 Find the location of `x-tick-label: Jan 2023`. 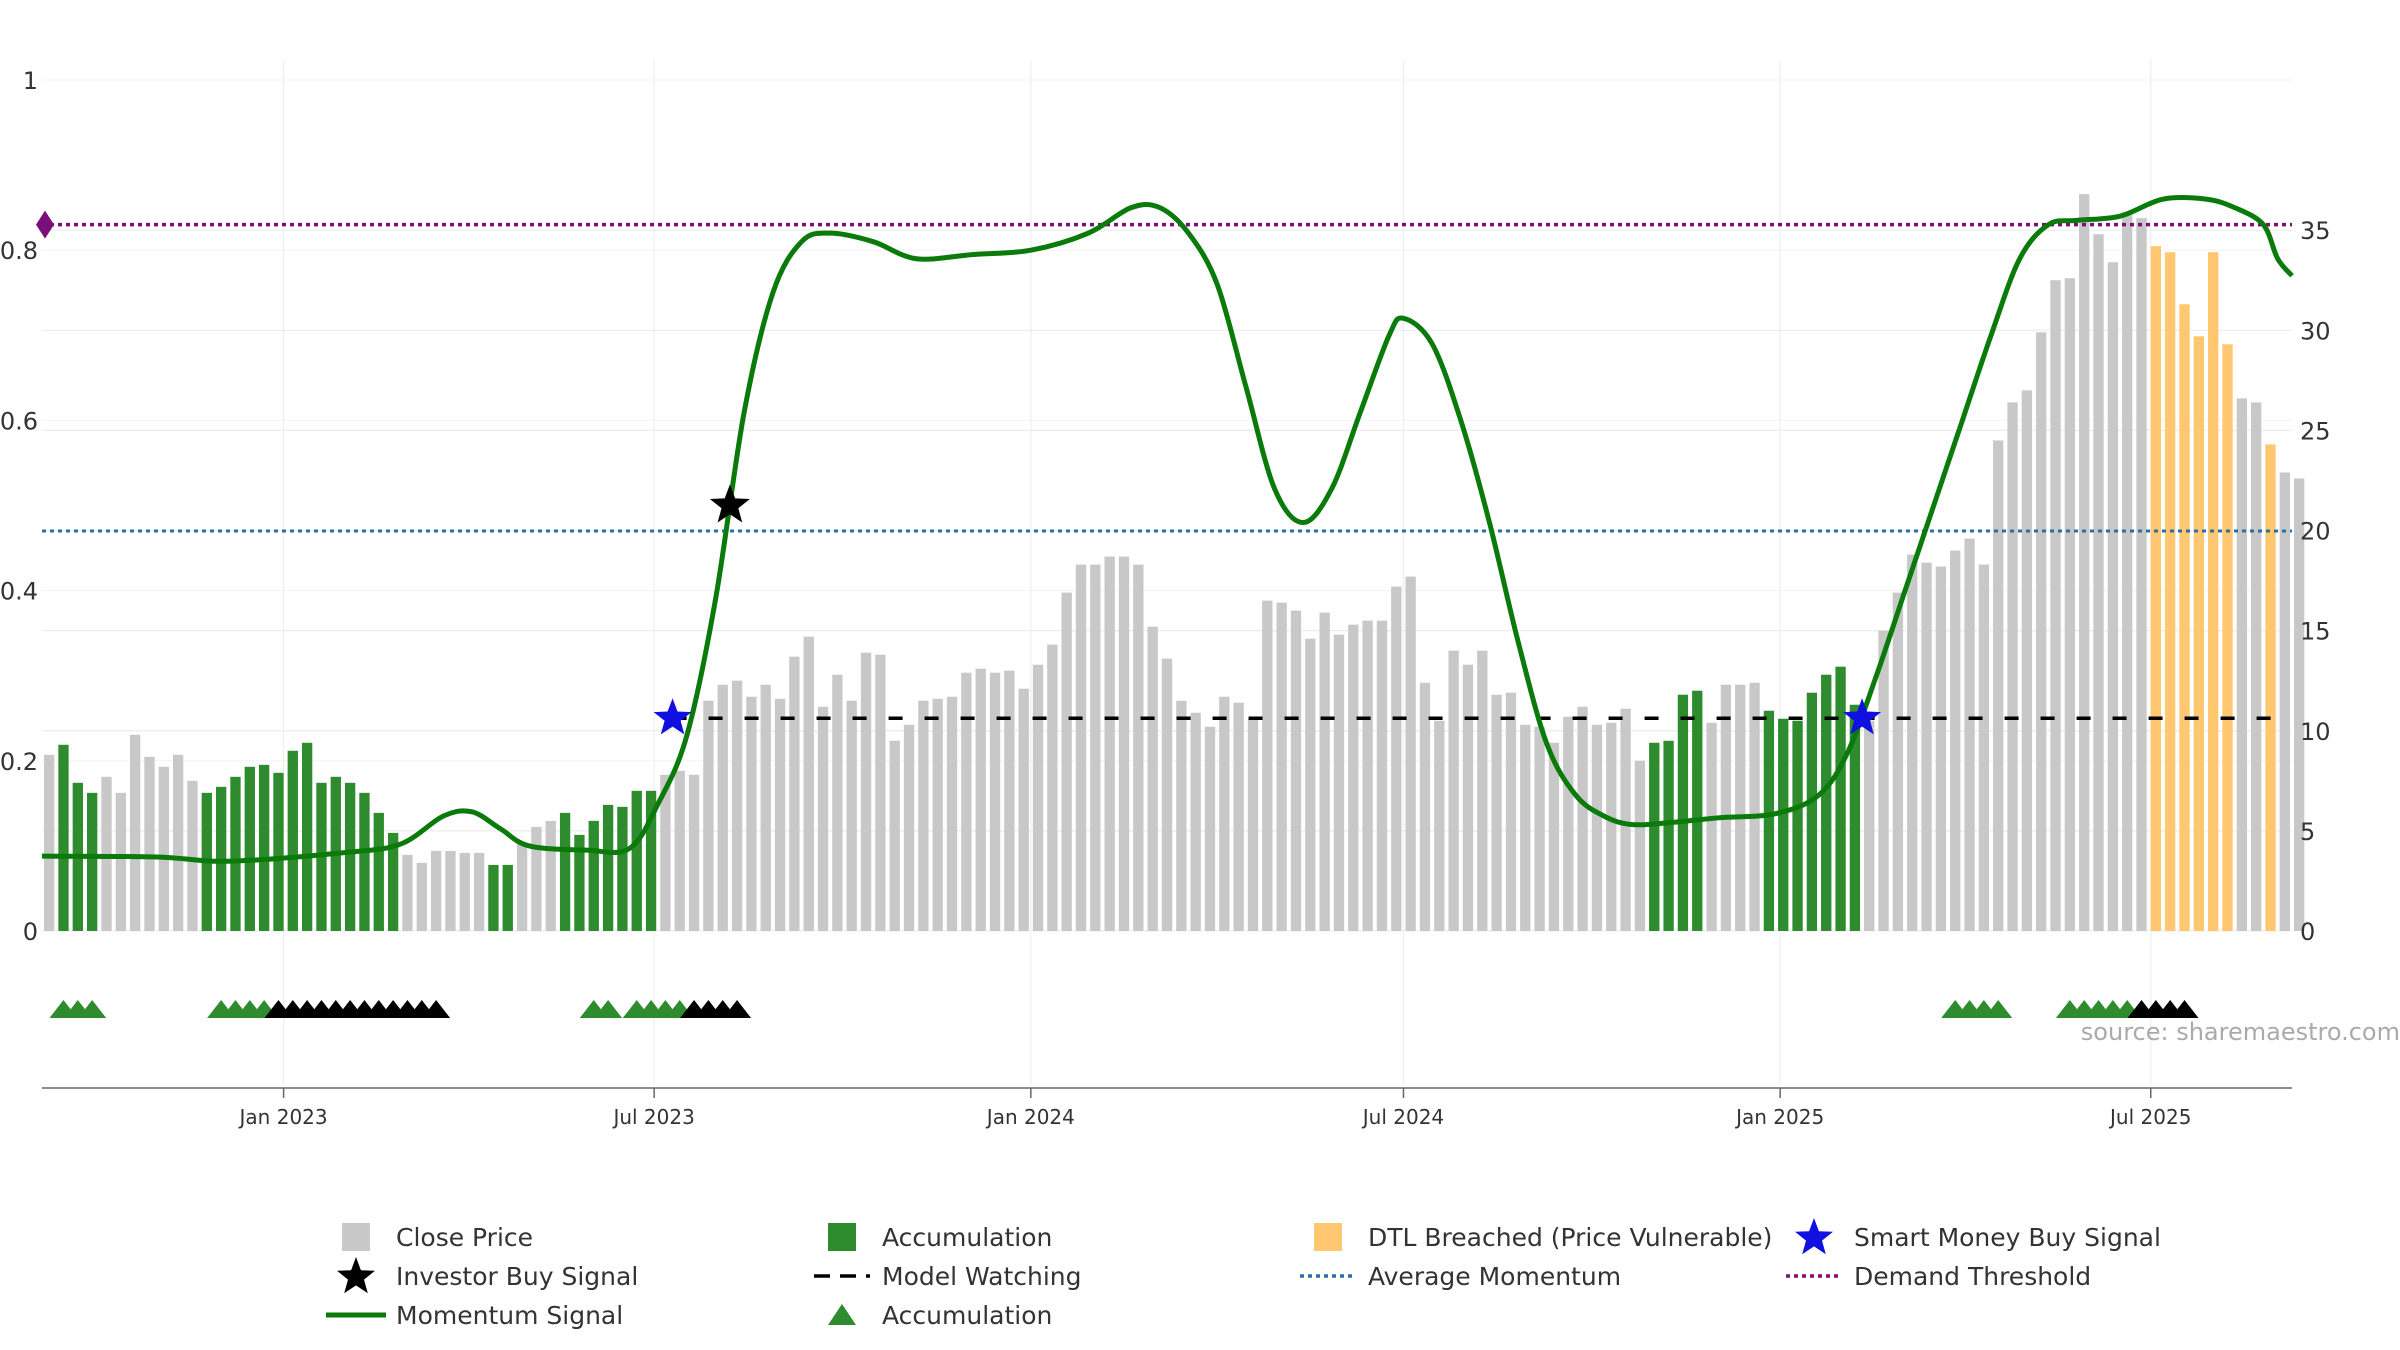

x-tick-label: Jan 2023 is located at coordinates (283, 1117).